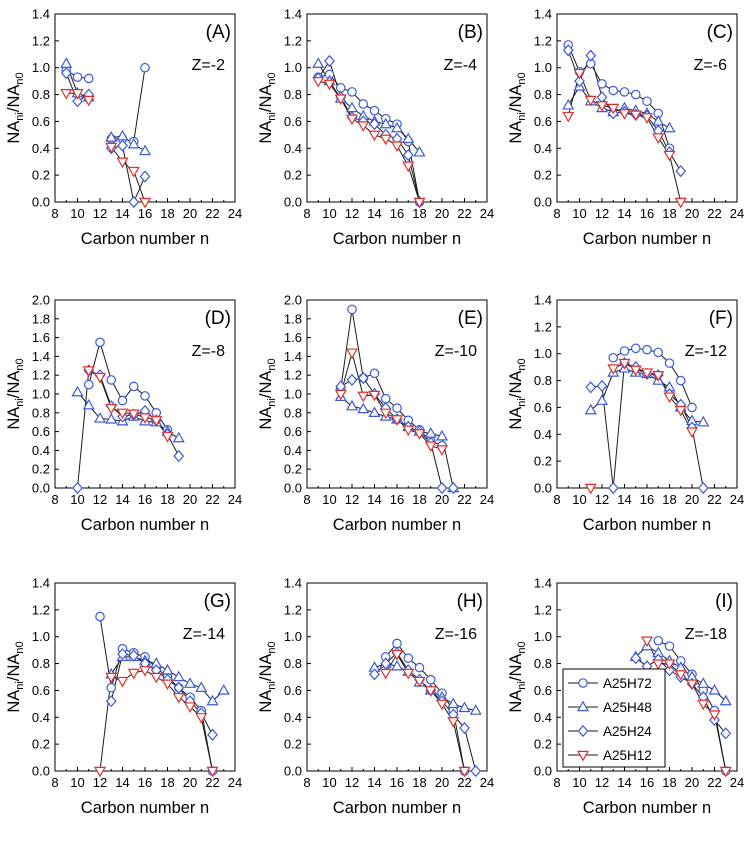 This screenshot has height=857, width=756. Describe the element at coordinates (543, 636) in the screenshot. I see `y-tick-label: 1.0` at that location.